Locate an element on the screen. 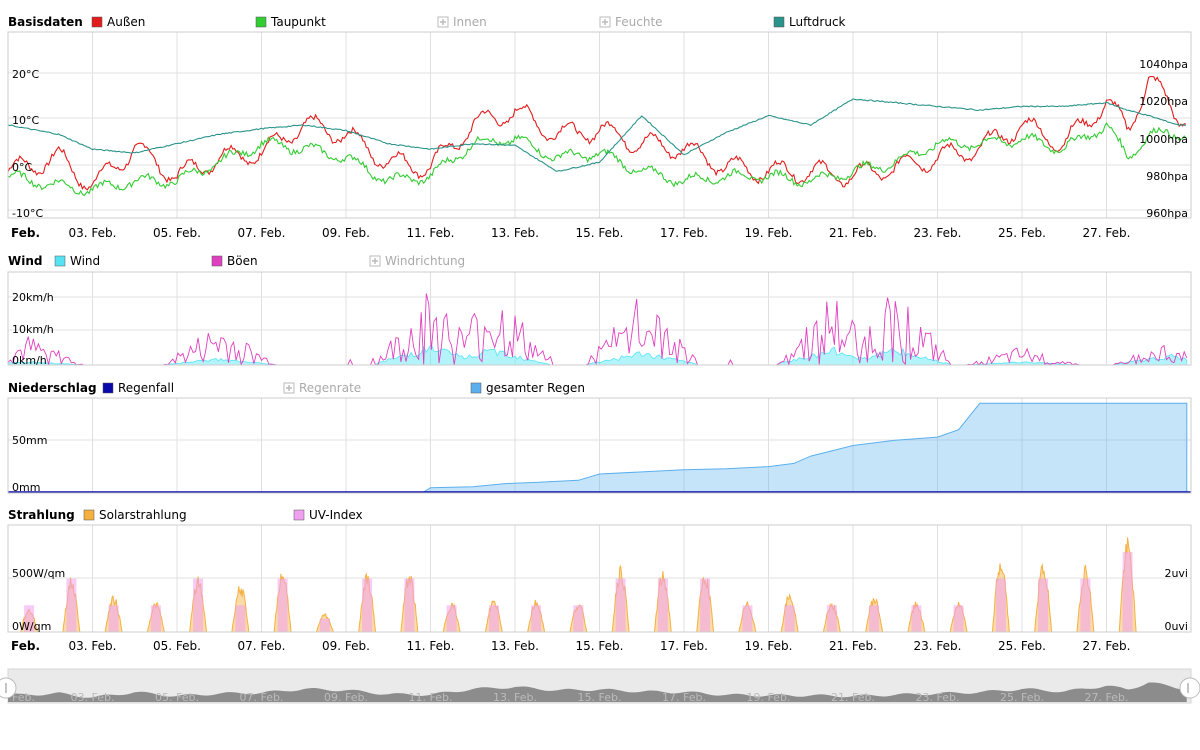 The width and height of the screenshot is (1200, 750). legend-item-taupunkt: Taupunkt is located at coordinates (290, 22).